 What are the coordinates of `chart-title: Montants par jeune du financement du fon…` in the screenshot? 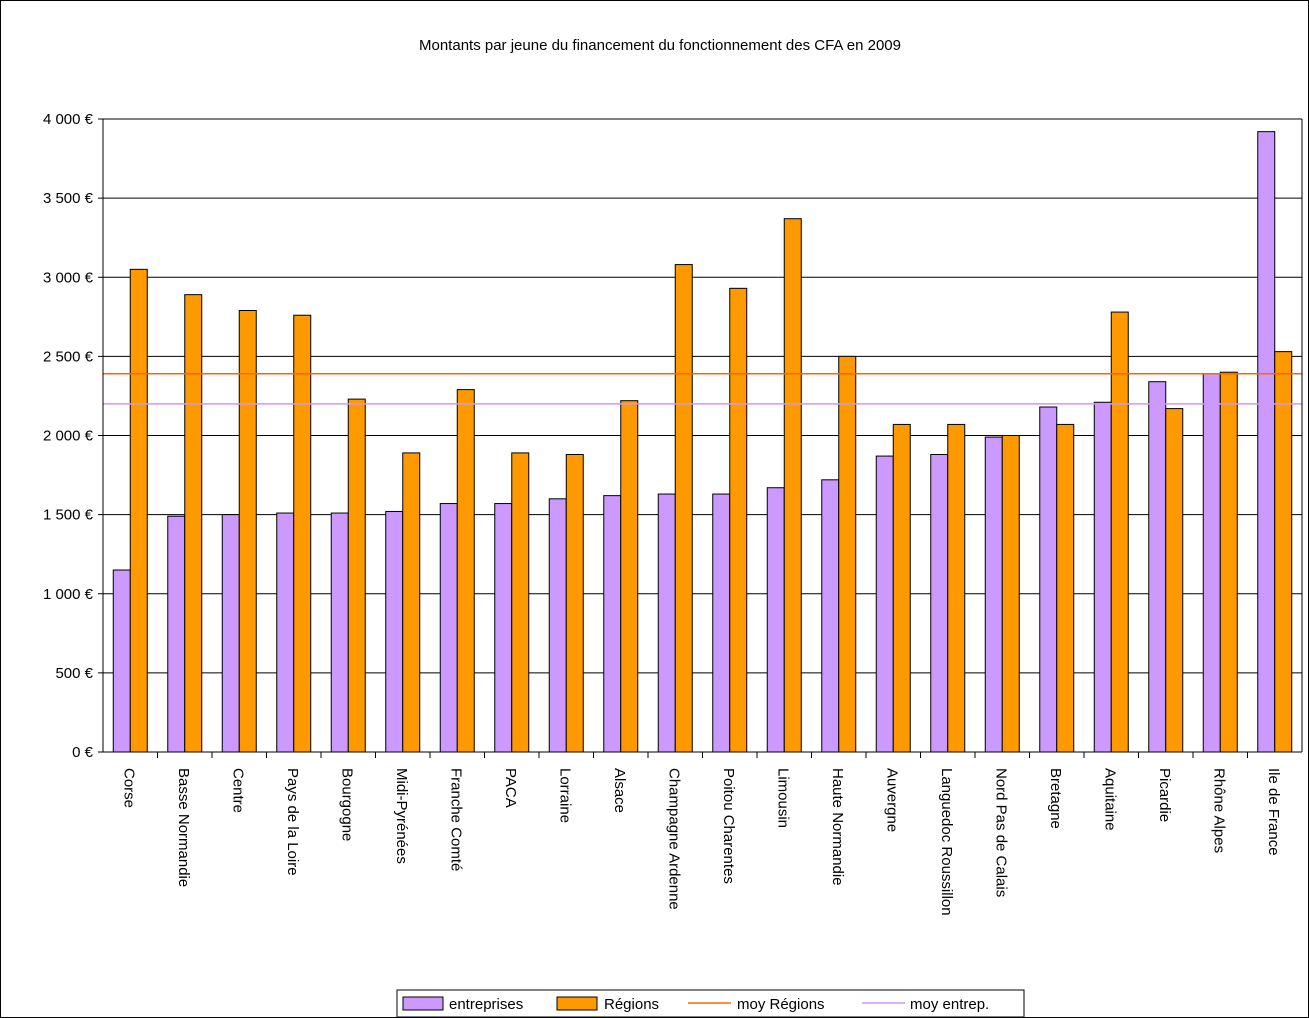 It's located at (660, 45).